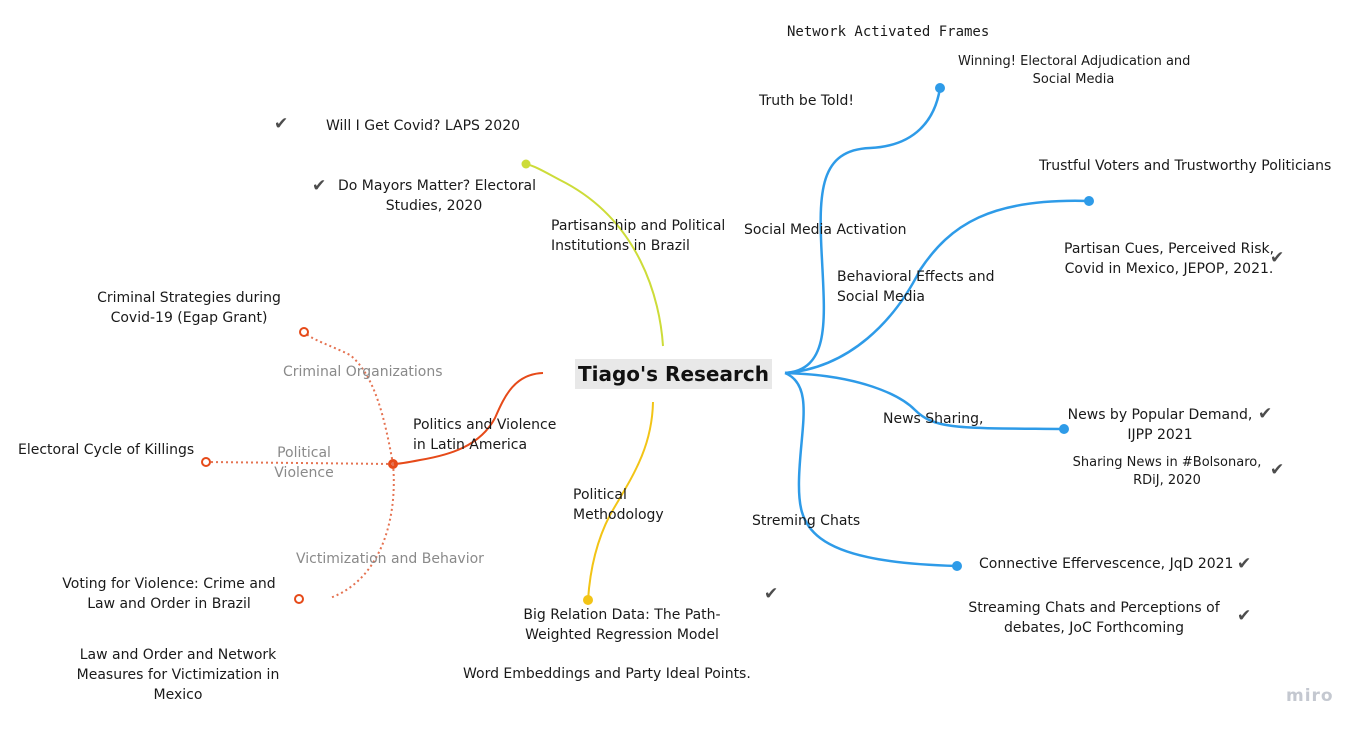  Describe the element at coordinates (888, 32) in the screenshot. I see `leaf-network-activated-frames: Network Activated Frames` at that location.